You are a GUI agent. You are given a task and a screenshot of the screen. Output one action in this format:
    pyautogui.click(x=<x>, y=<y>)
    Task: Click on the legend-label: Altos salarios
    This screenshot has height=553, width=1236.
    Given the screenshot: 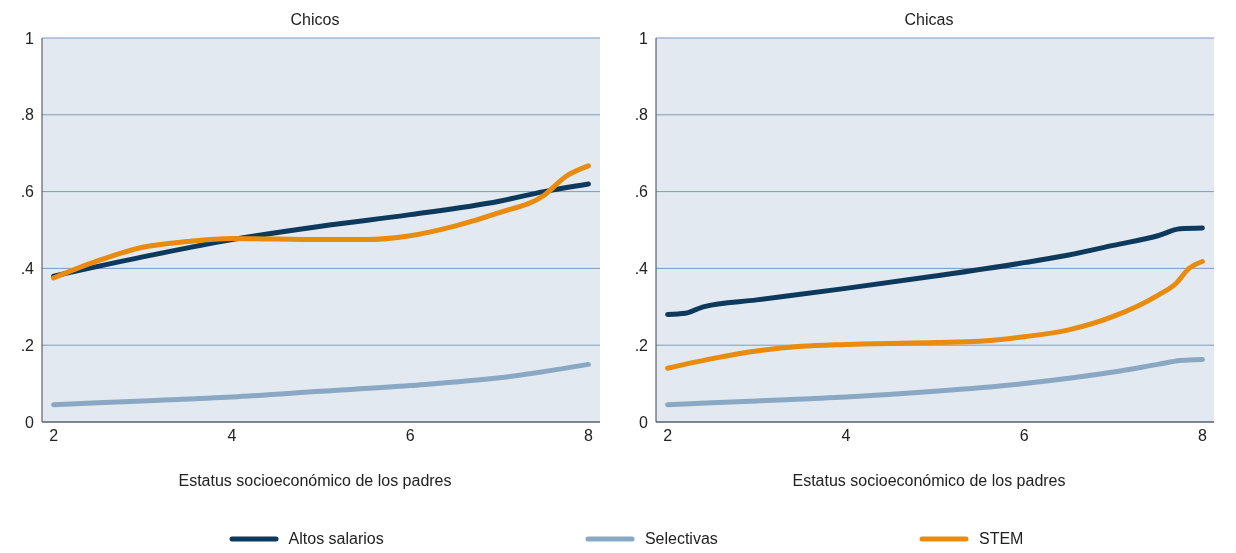 What is the action you would take?
    pyautogui.click(x=336, y=539)
    